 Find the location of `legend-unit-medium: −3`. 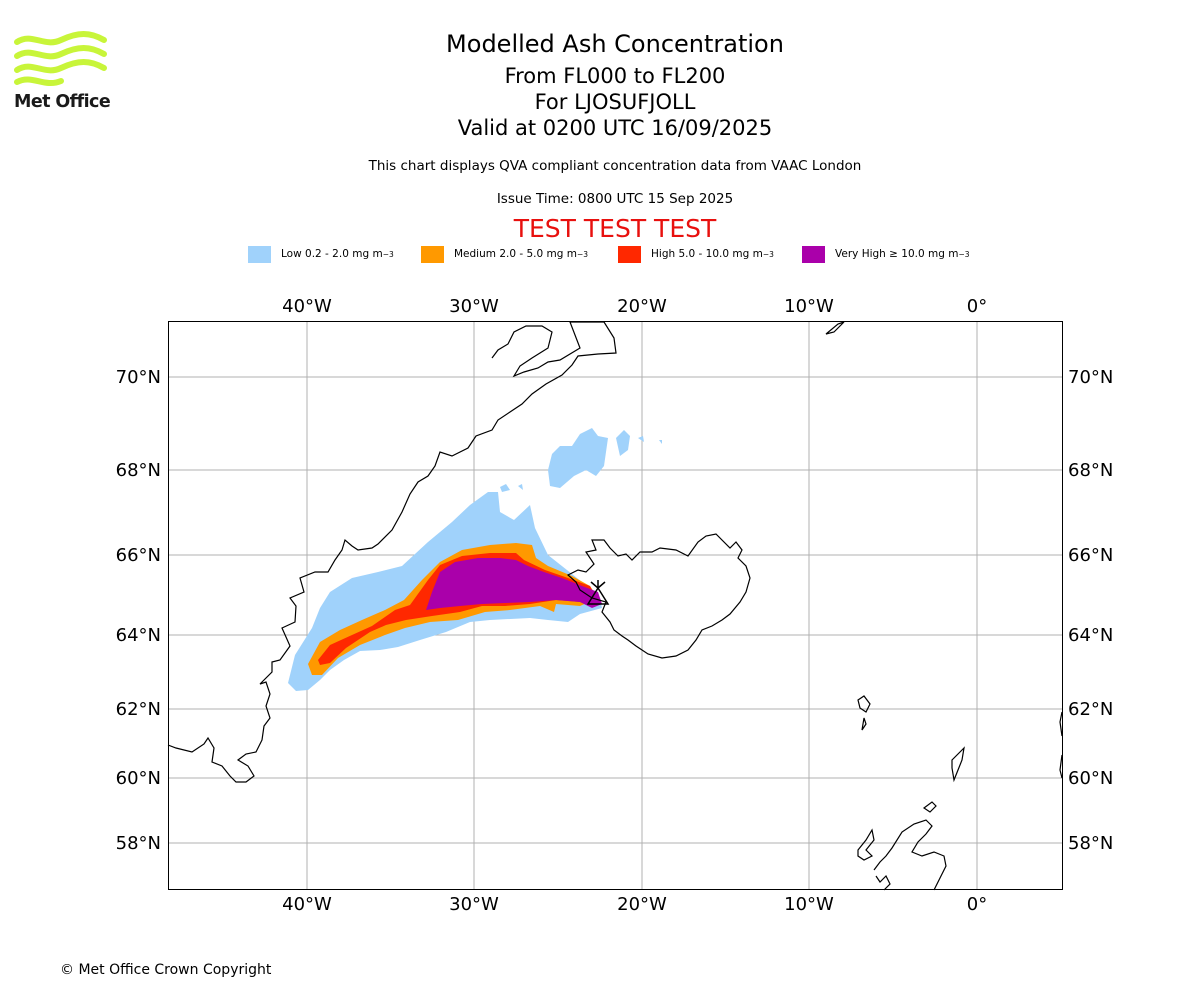

legend-unit-medium: −3 is located at coordinates (582, 254).